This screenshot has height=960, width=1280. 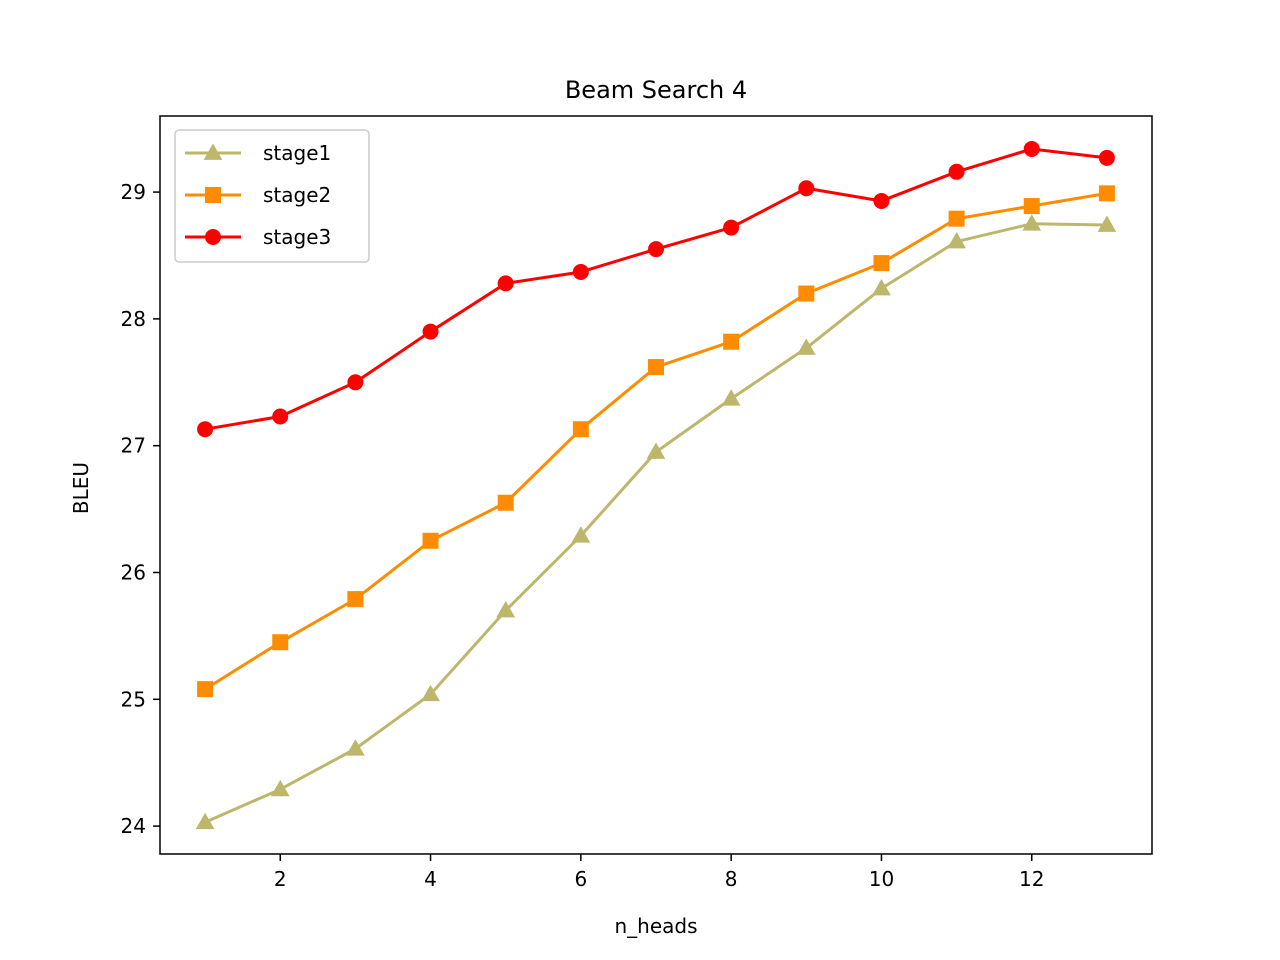 What do you see at coordinates (81, 488) in the screenshot?
I see `y-axis-label: BLEU` at bounding box center [81, 488].